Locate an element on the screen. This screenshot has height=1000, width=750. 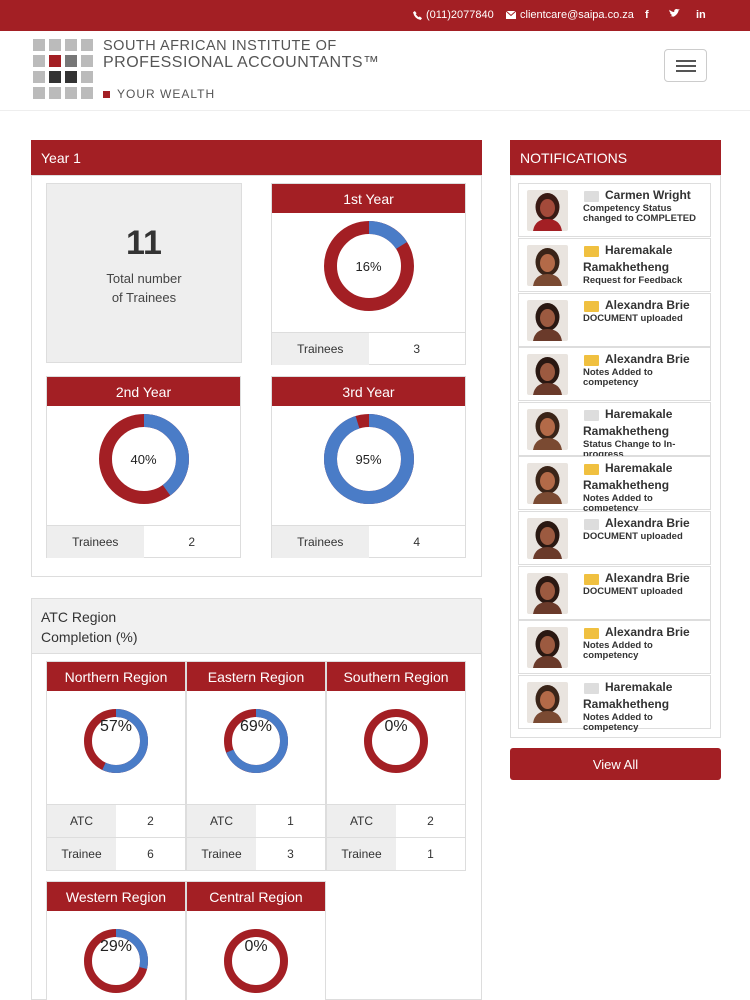
notification-message: Competency Status changed to COMPLETED is located at coordinates (639, 213).